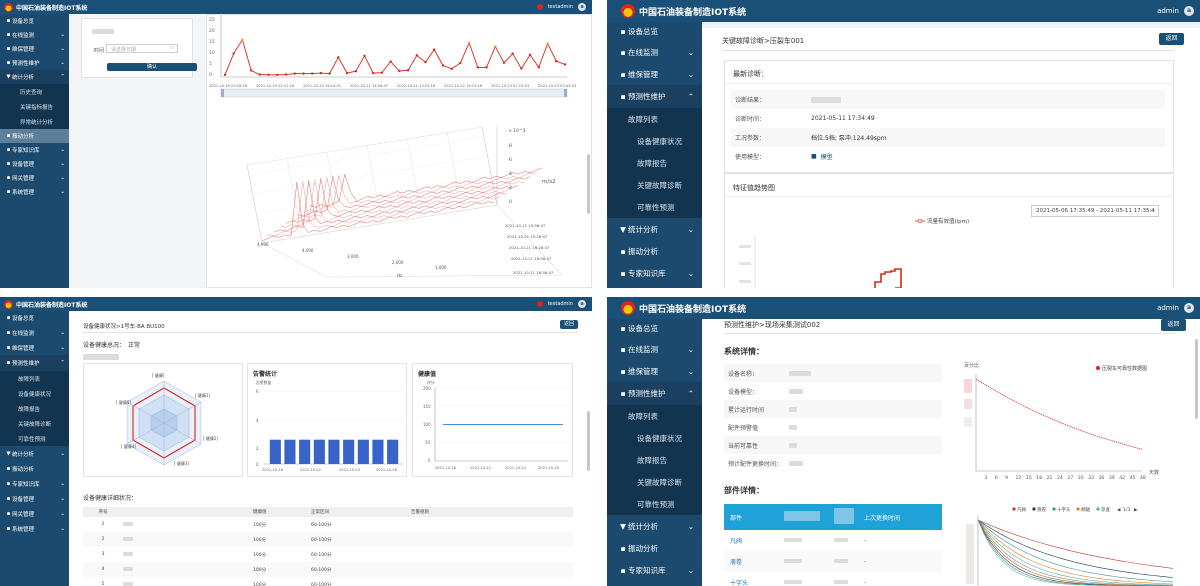 The width and height of the screenshot is (1200, 586). I want to click on sidebar-item-predict: ▪ 预测性维护 ⌄, so click(35, 63).